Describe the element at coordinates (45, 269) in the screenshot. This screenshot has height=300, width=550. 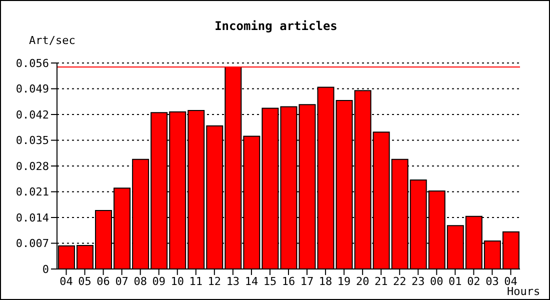
I see `y-tick-label: 0` at that location.